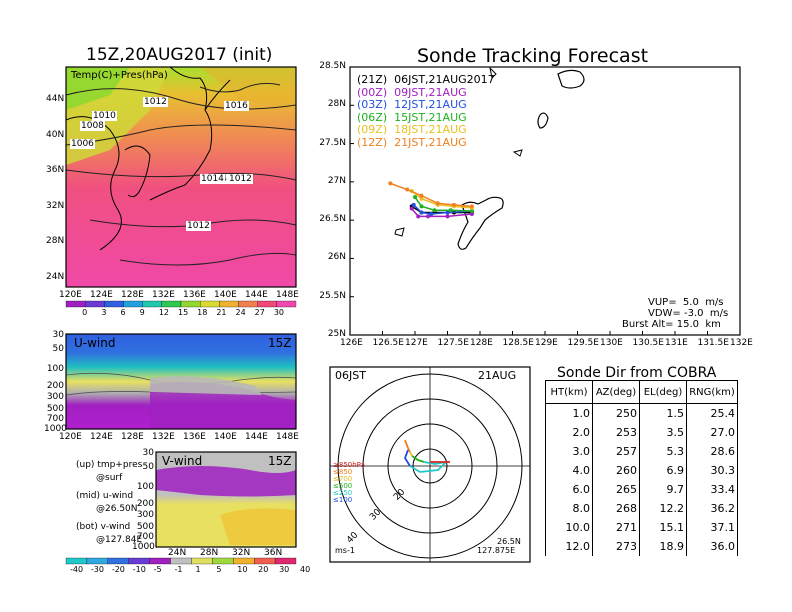 The height and width of the screenshot is (612, 792). I want to click on wind-colorbar-label: -10, so click(139, 569).